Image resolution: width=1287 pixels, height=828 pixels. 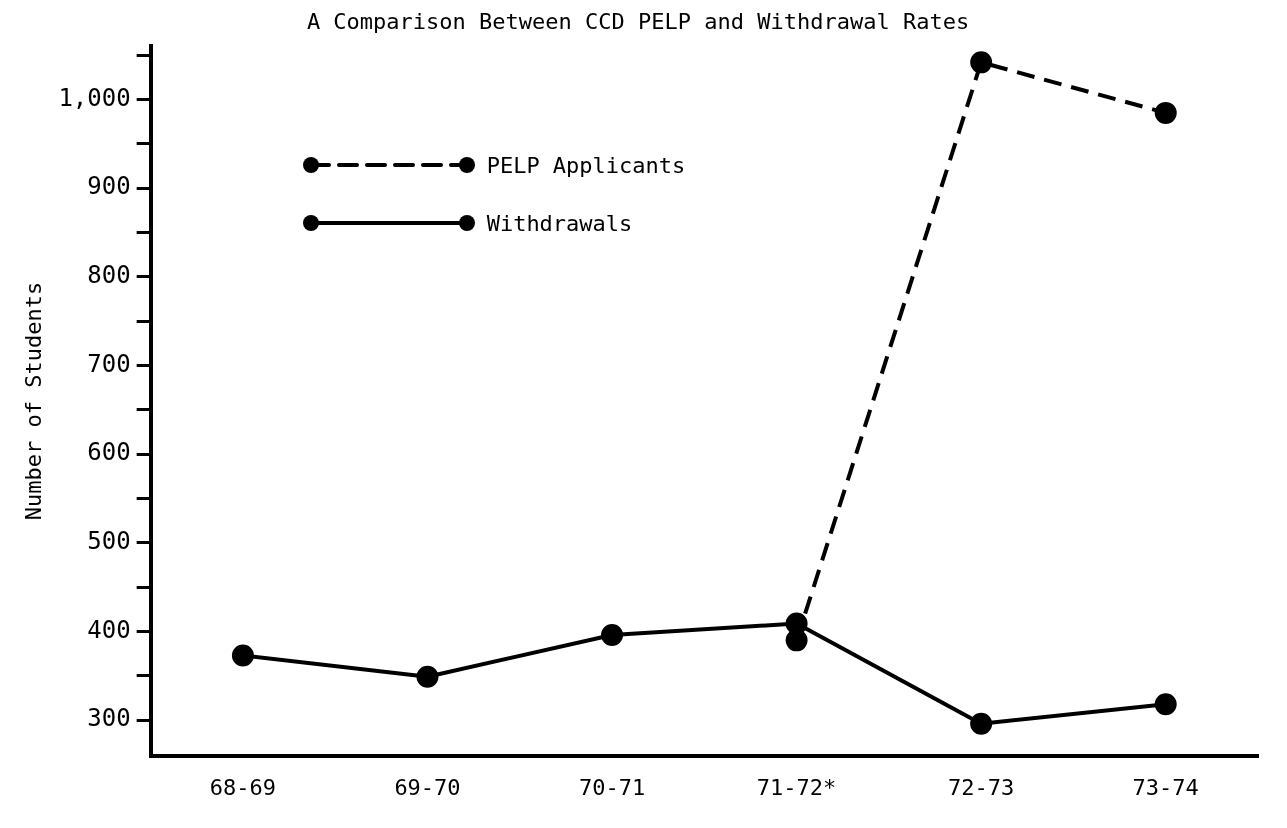 What do you see at coordinates (427, 787) in the screenshot?
I see `x-tick-label: 69-70` at bounding box center [427, 787].